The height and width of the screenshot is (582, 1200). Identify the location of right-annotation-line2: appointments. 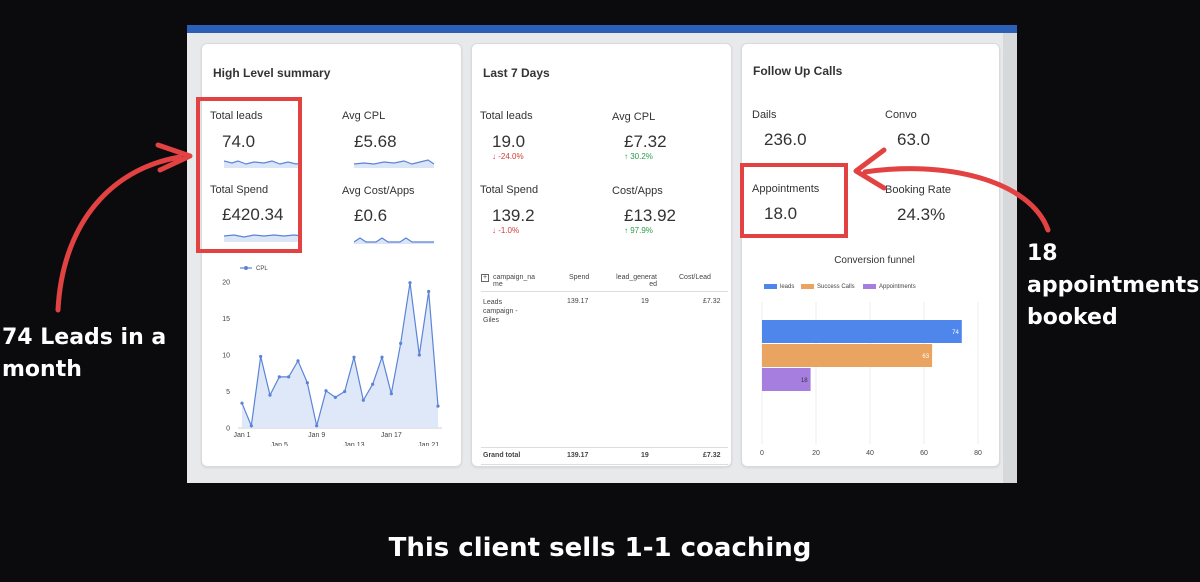
(1113, 285).